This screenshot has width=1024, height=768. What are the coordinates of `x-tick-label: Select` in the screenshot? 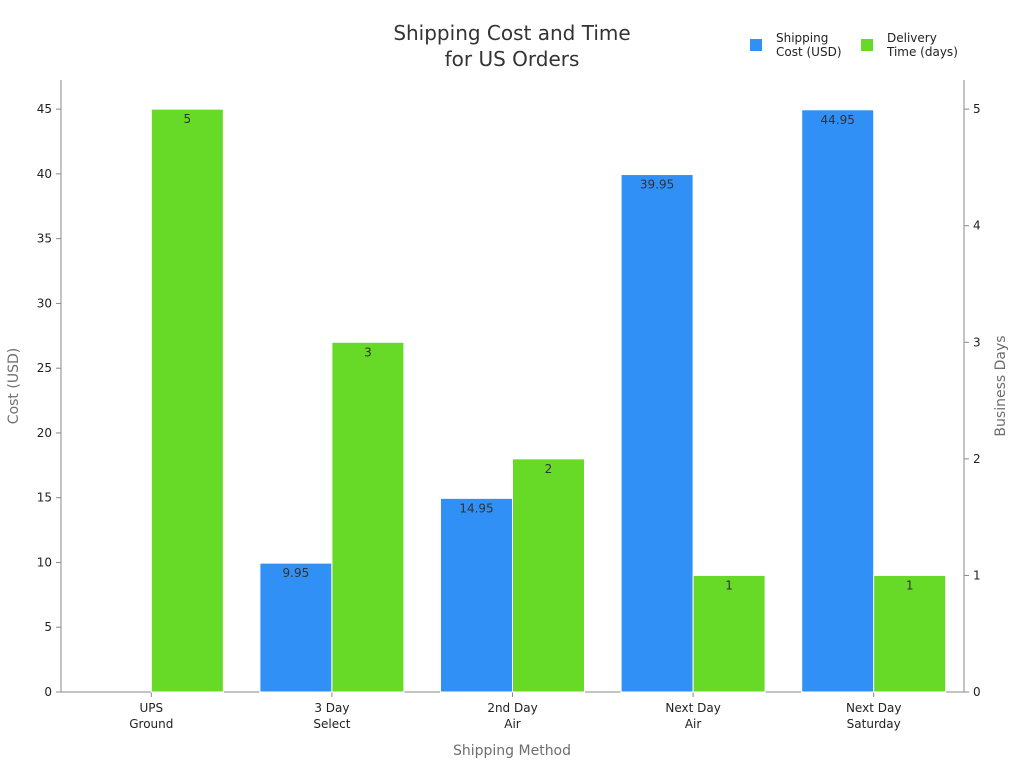 It's located at (331, 724).